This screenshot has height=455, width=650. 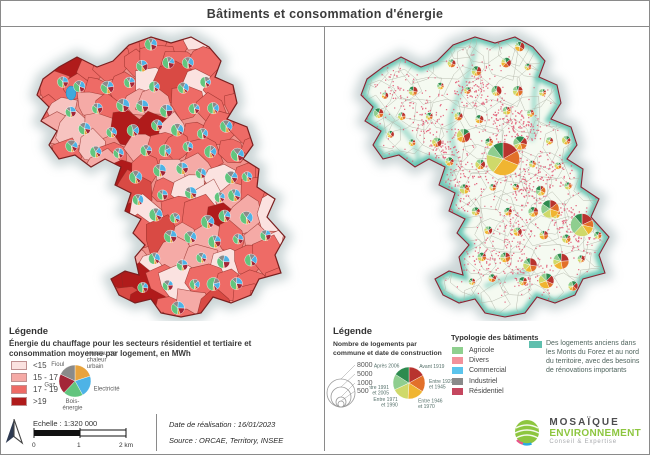 I want to click on page-title: Bâtiments et consommation d'énergie, so click(x=325, y=14).